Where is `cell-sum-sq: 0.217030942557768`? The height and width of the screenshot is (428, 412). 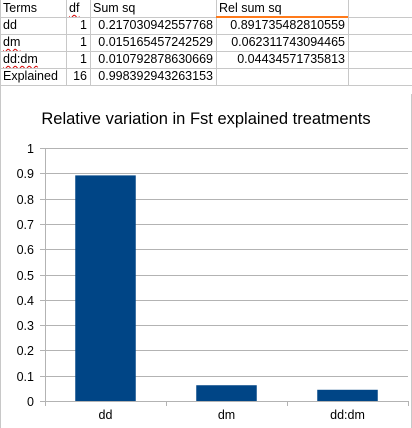 cell-sum-sq: 0.217030942557768 is located at coordinates (155, 25).